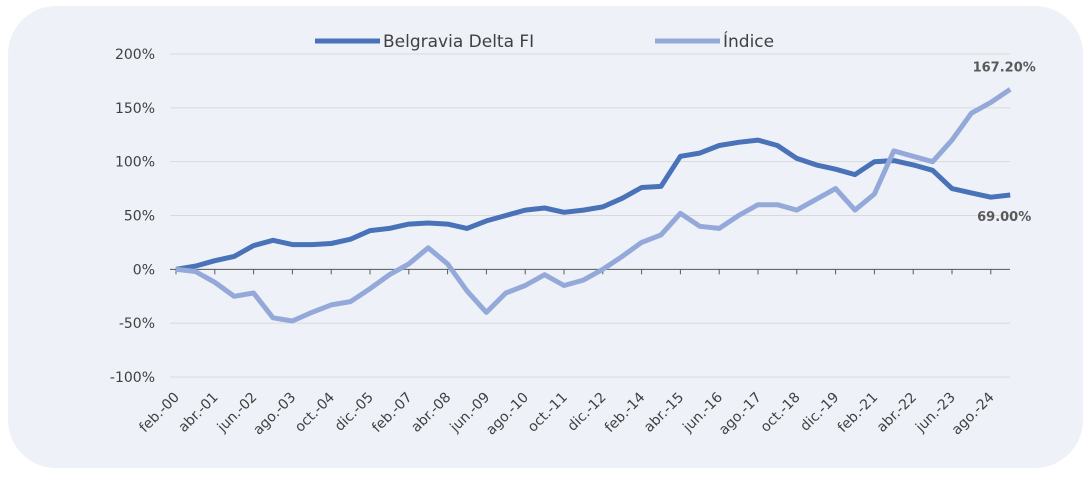 The image size is (1087, 481). I want to click on y-tick-label: -100%, so click(132, 378).